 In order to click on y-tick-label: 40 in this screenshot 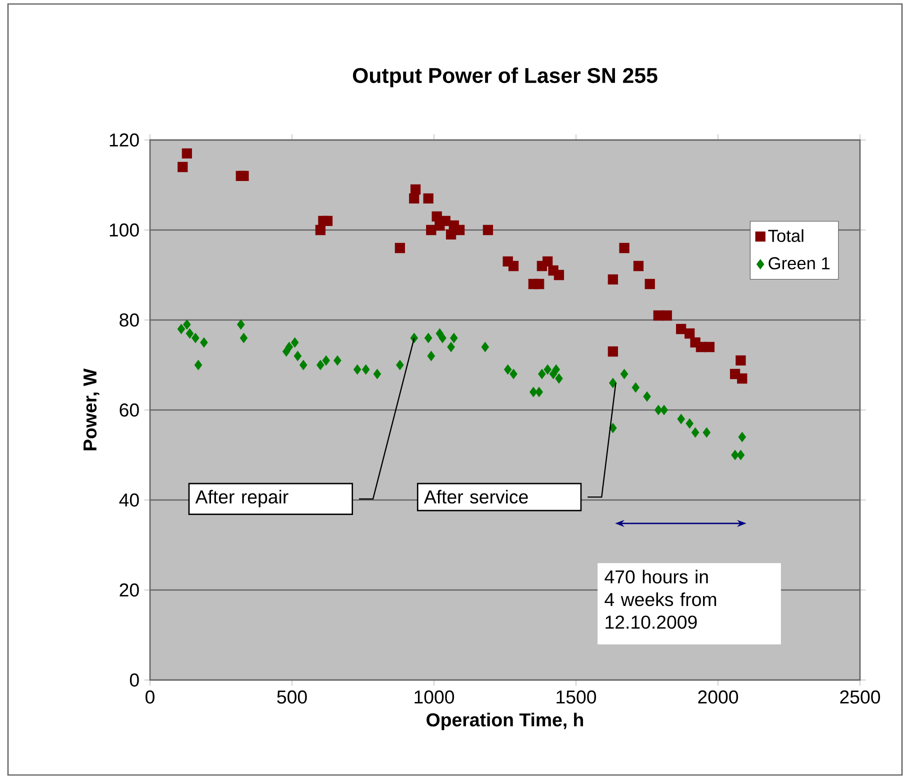, I will do `click(129, 500)`.